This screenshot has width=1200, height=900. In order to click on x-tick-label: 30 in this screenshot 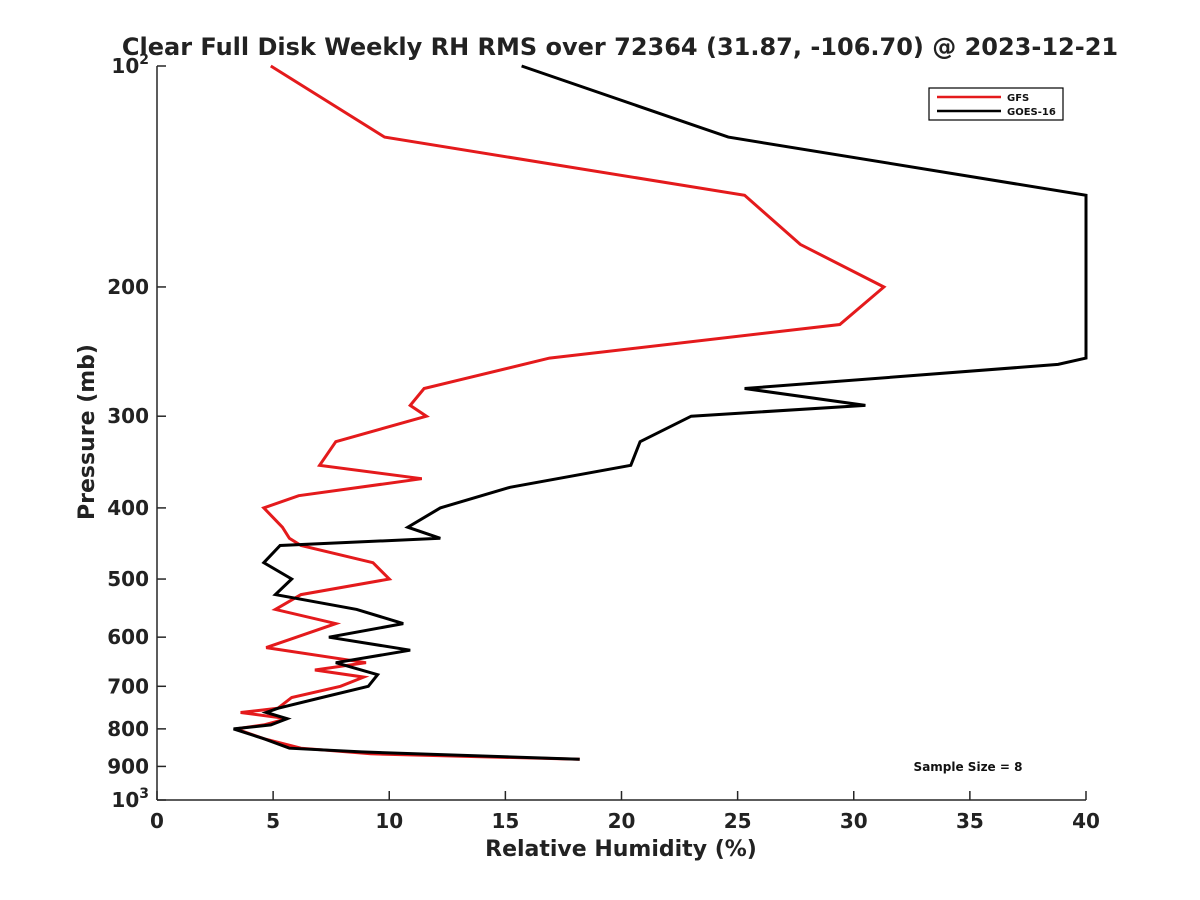, I will do `click(854, 821)`.